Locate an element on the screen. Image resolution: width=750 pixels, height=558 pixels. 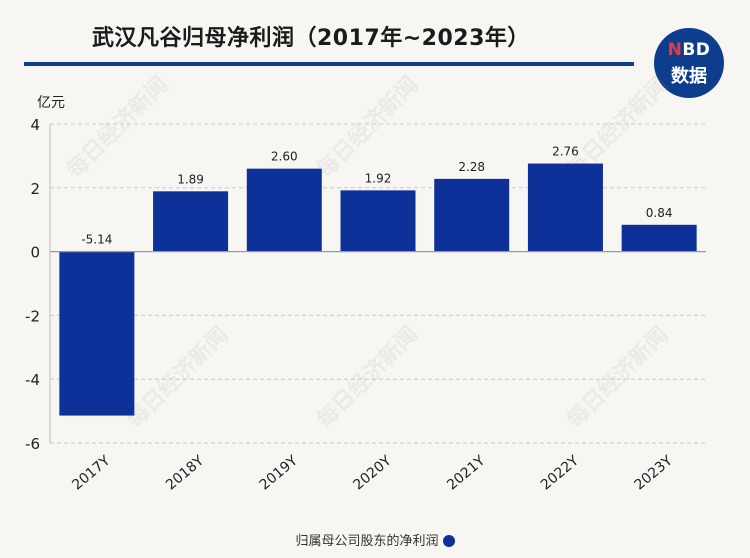
data-label: -5.14 is located at coordinates (96, 240).